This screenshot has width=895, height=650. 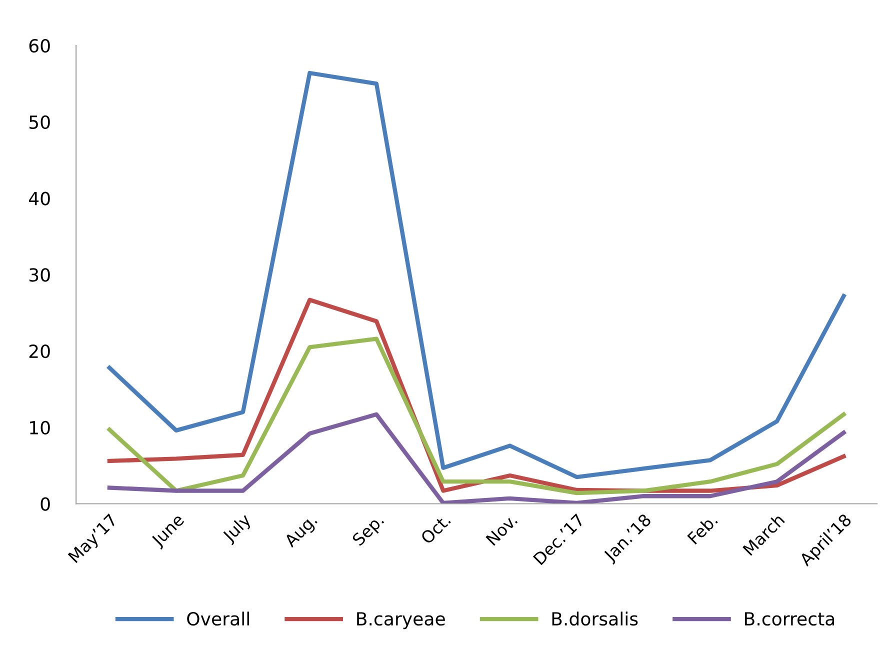 What do you see at coordinates (45, 504) in the screenshot?
I see `y-tick-label: 0` at bounding box center [45, 504].